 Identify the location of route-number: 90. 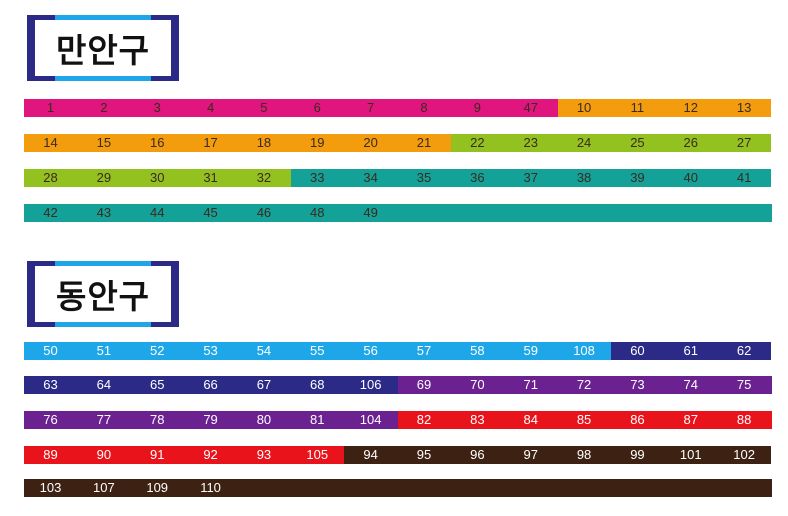
(104, 454).